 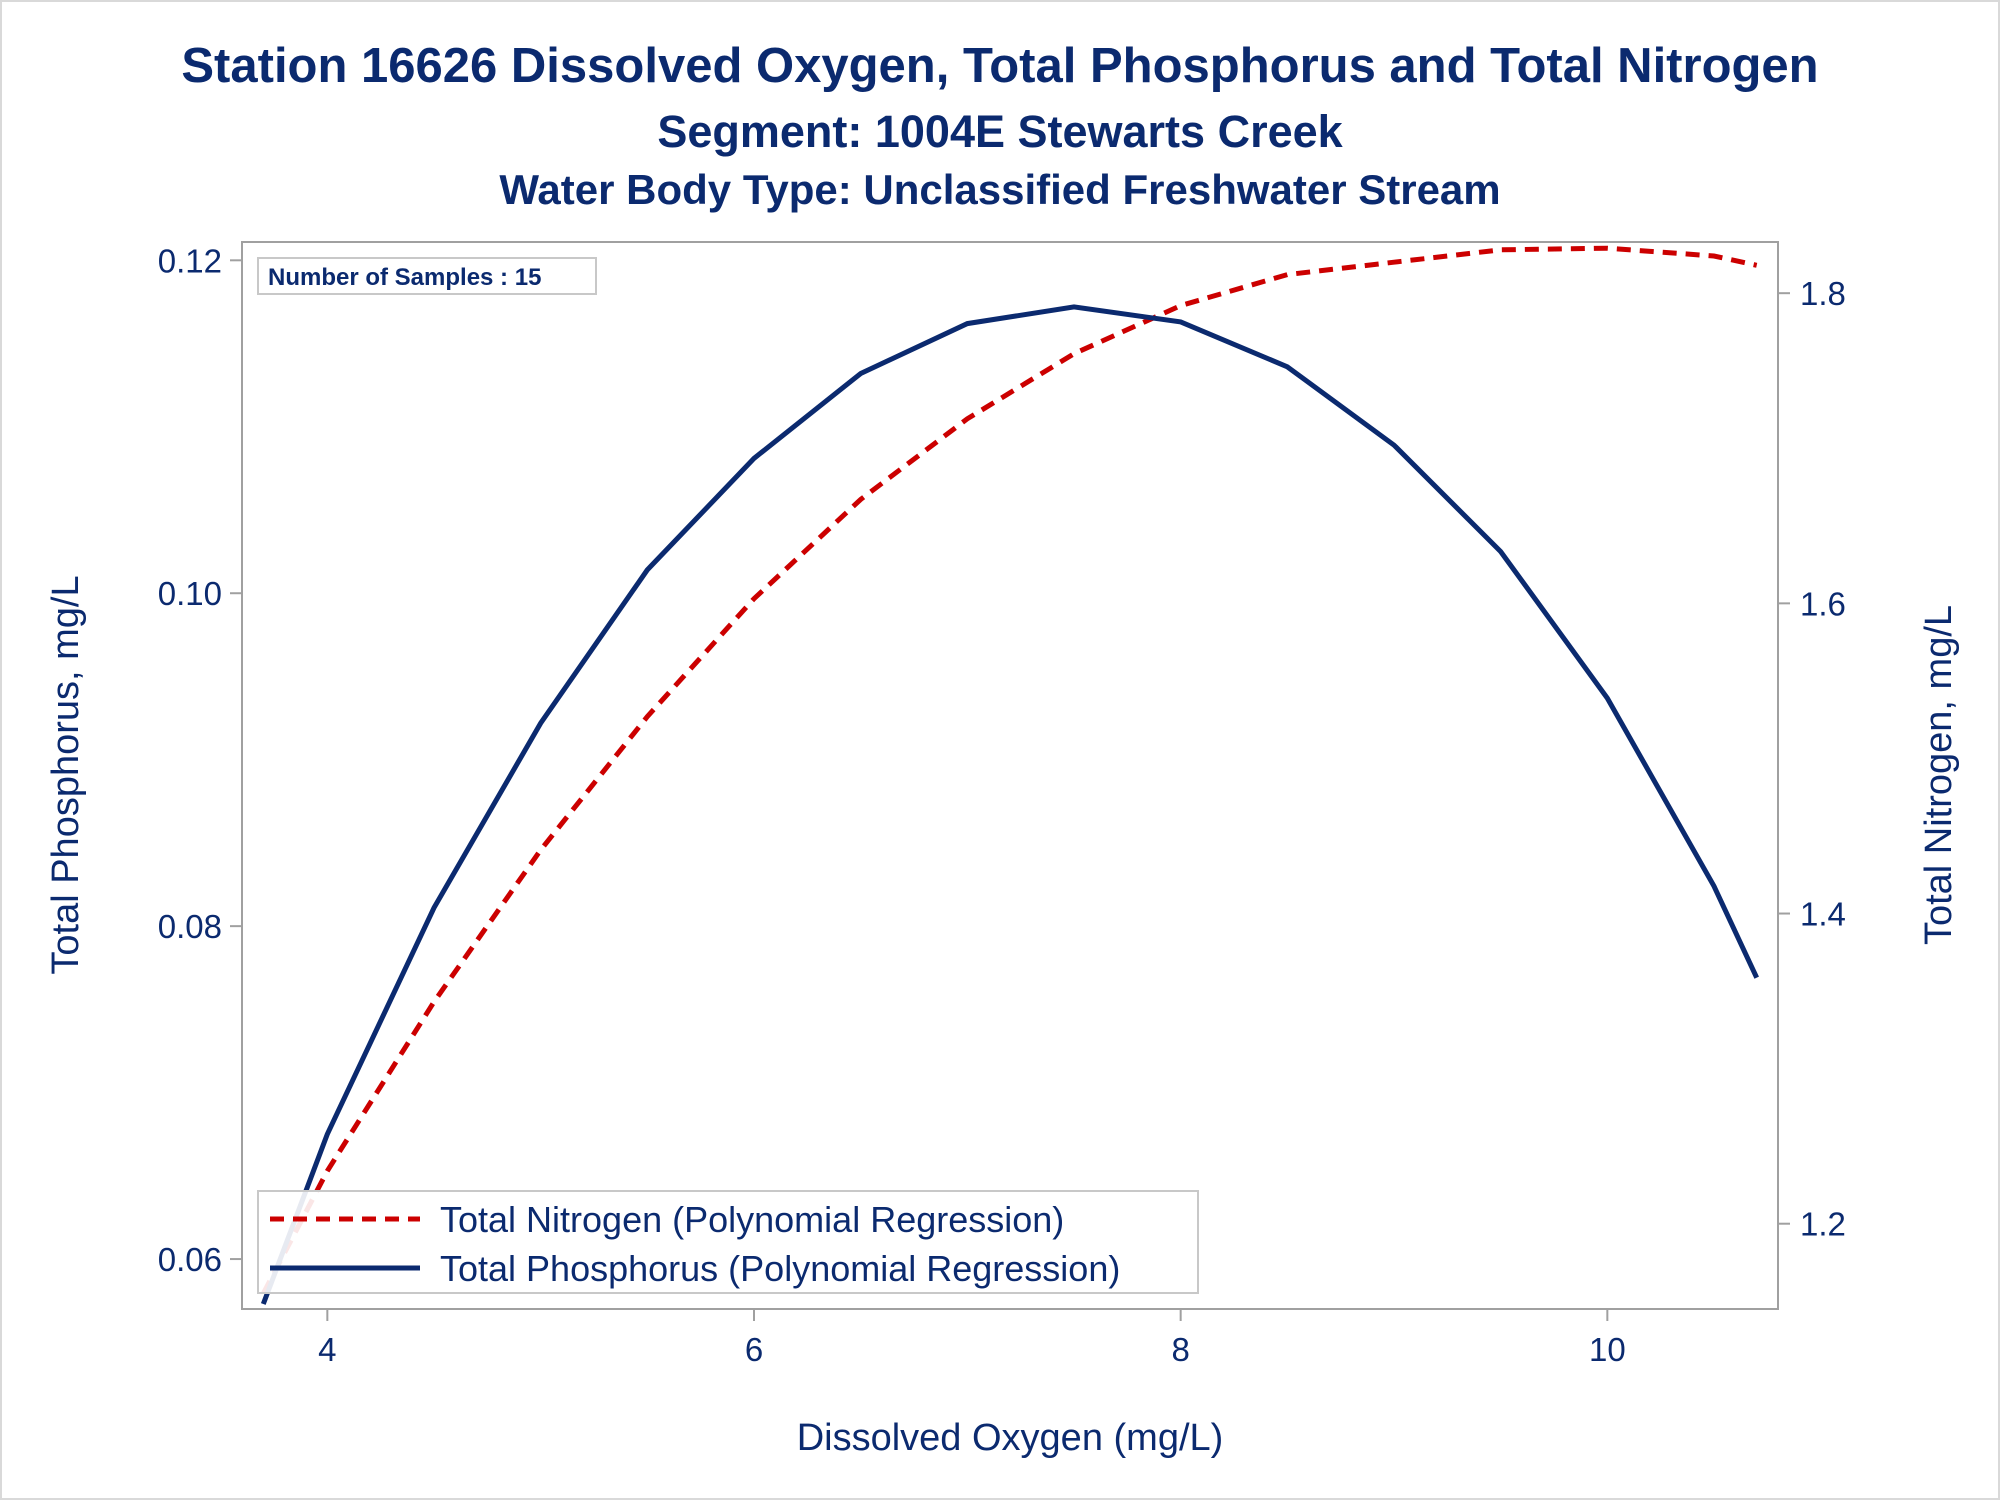 What do you see at coordinates (1939, 775) in the screenshot?
I see `y2-axis-title: Total Nitrogen, mg/L` at bounding box center [1939, 775].